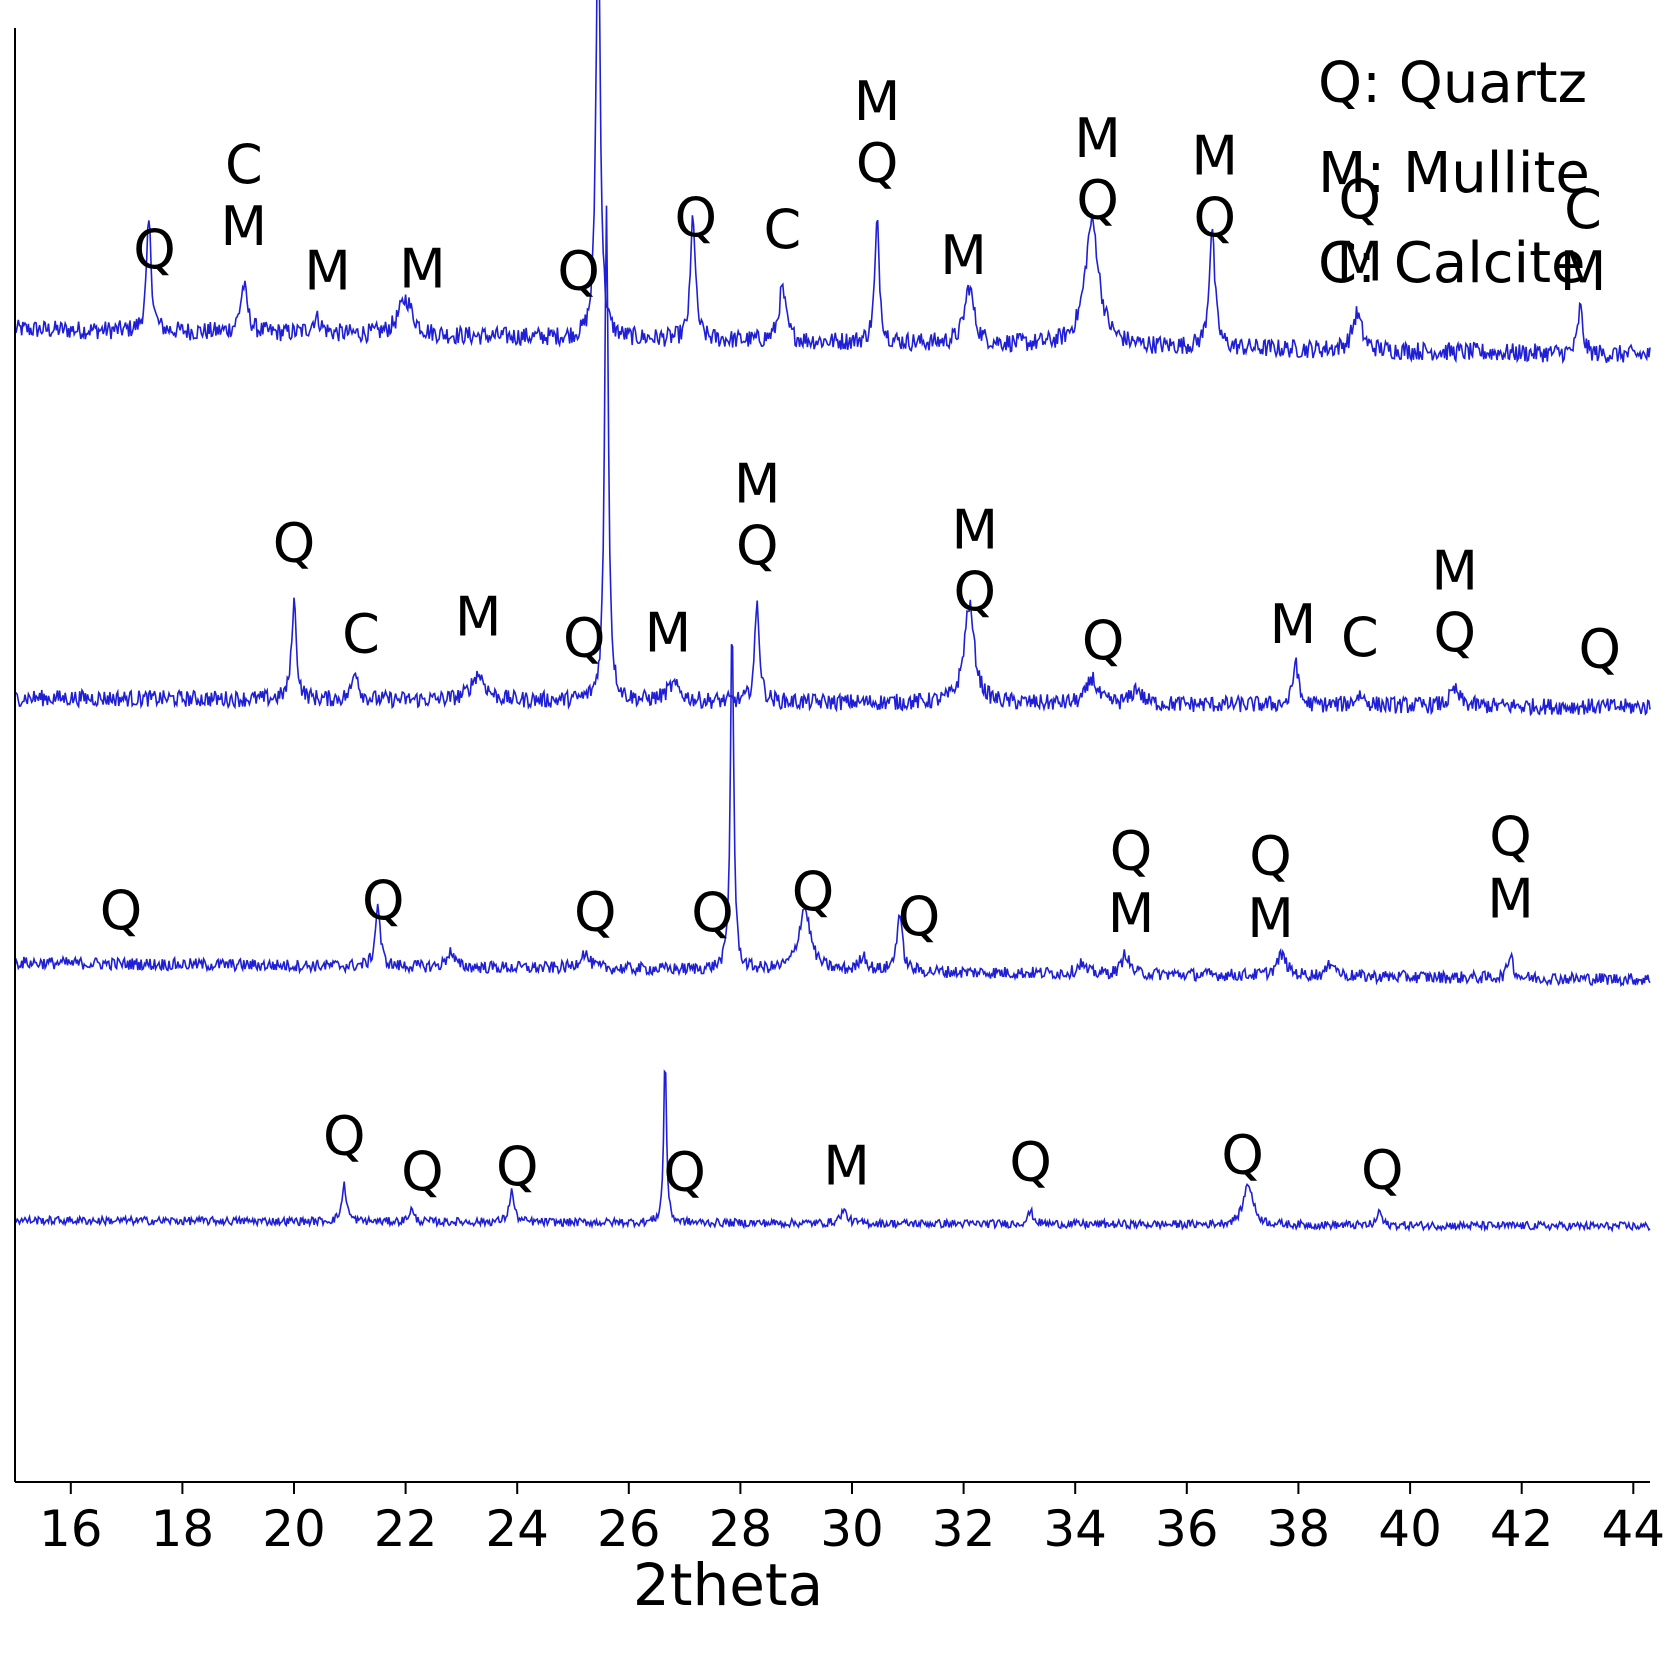 This screenshot has height=1660, width=1675. I want to click on peak-label-s1-3-1: M, so click(327, 271).